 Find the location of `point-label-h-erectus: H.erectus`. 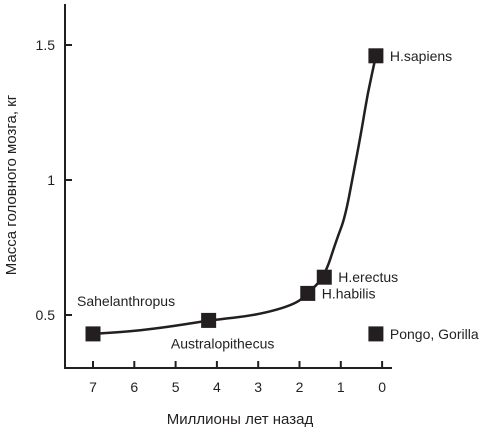

point-label-h-erectus: H.erectus is located at coordinates (368, 277).